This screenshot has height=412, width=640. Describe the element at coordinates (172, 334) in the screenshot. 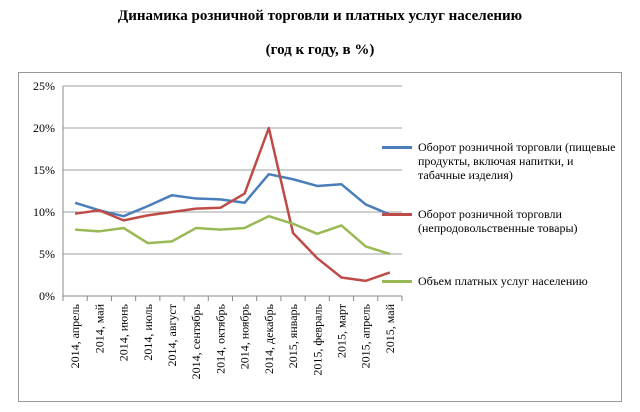

I see `x-tick-label: 2014, август` at that location.